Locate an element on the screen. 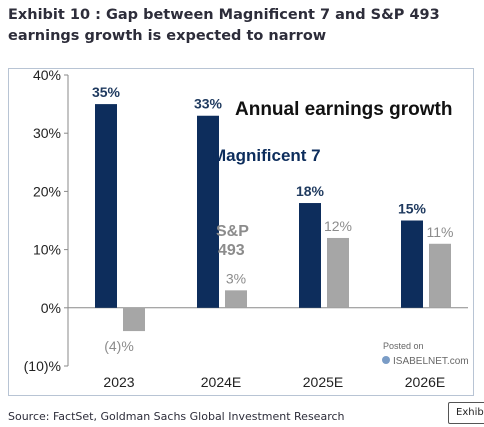 Image resolution: width=484 pixels, height=427 pixels. data-label-sp-493: (4)% is located at coordinates (119, 346).